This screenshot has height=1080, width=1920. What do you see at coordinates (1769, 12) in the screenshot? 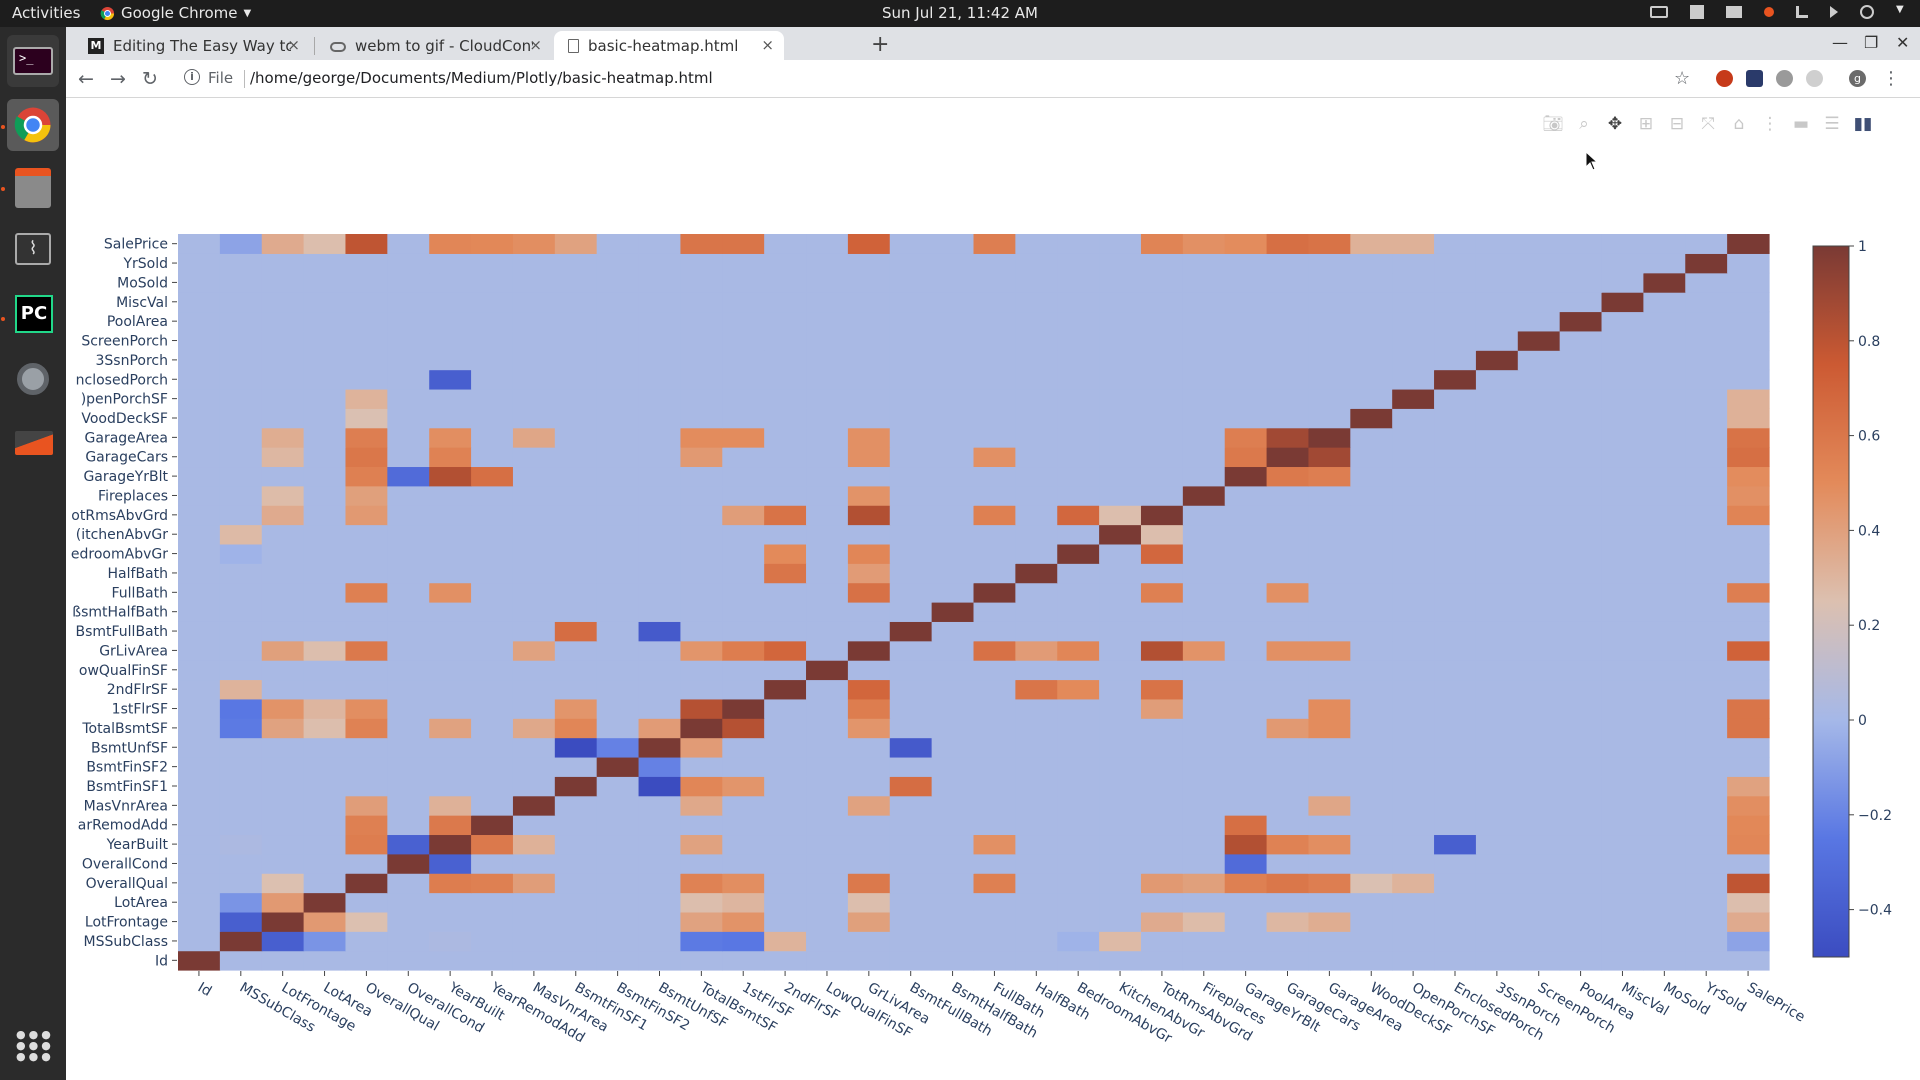
I see `recording-indicator-icon` at bounding box center [1769, 12].